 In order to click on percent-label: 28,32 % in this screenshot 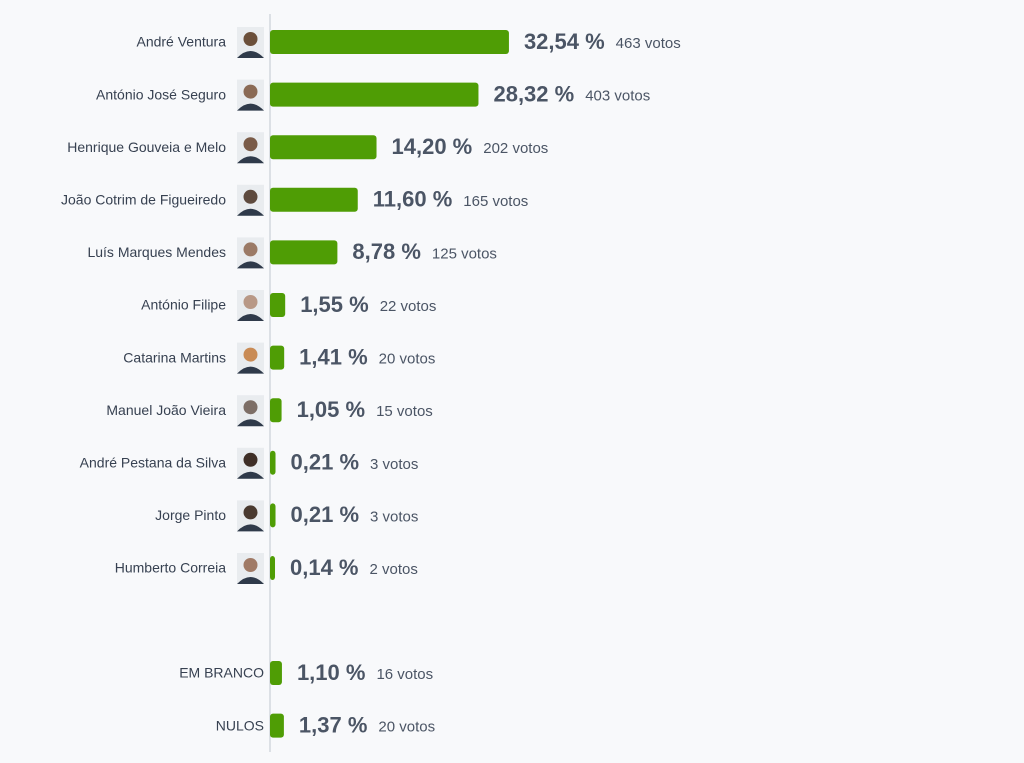, I will do `click(533, 93)`.